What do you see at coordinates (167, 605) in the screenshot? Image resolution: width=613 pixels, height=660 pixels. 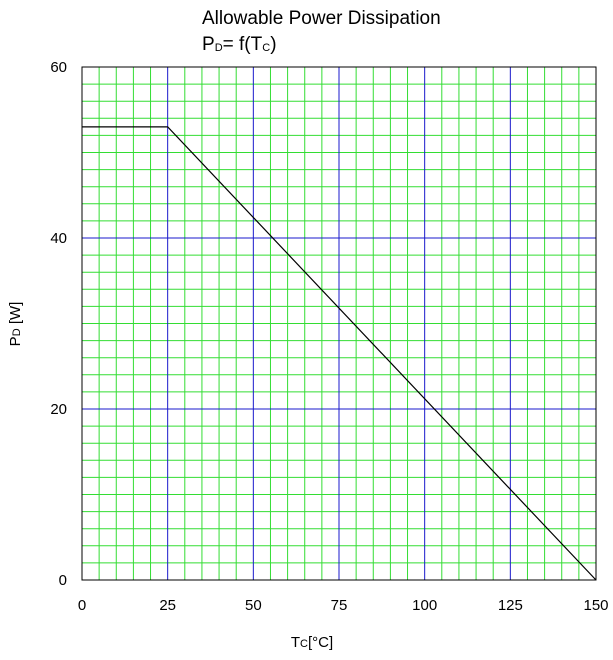 I see `x-tick-label: 25` at bounding box center [167, 605].